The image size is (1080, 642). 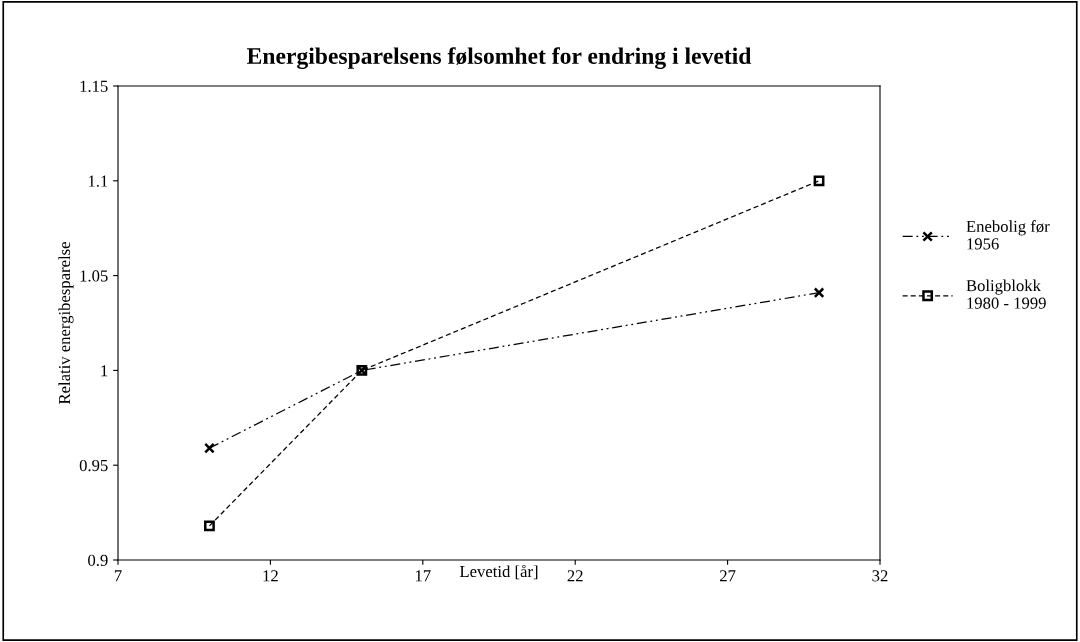 I want to click on x-tick-label: 12, so click(x=270, y=576).